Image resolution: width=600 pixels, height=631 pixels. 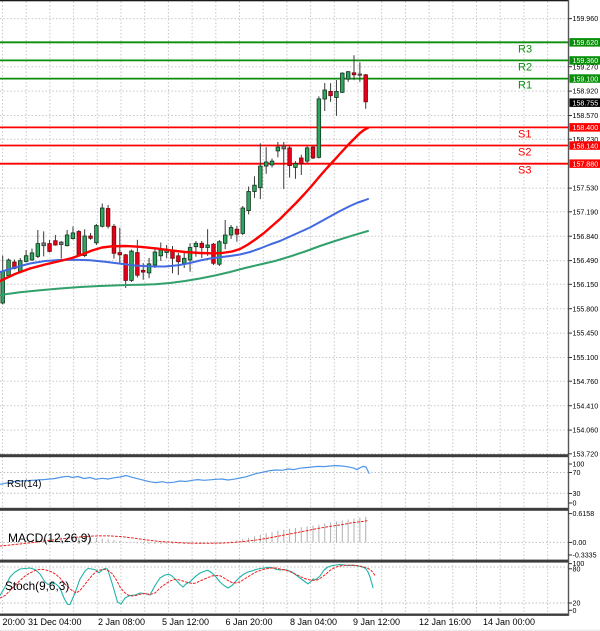 What do you see at coordinates (586, 79) in the screenshot?
I see `svg-text: 159.100` at bounding box center [586, 79].